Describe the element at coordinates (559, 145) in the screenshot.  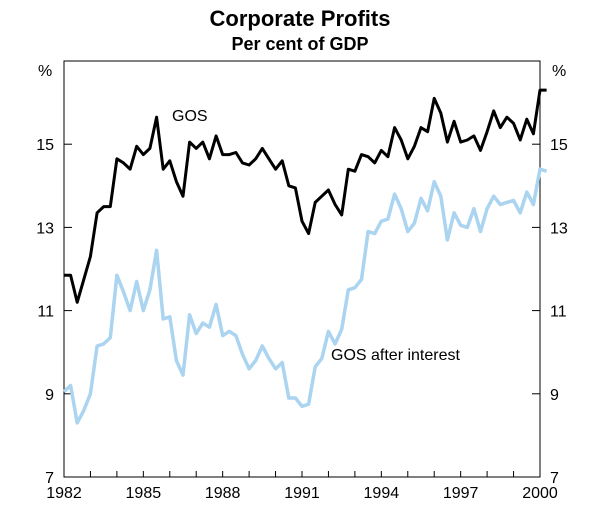
I see `y-tick-label-right: 15` at that location.